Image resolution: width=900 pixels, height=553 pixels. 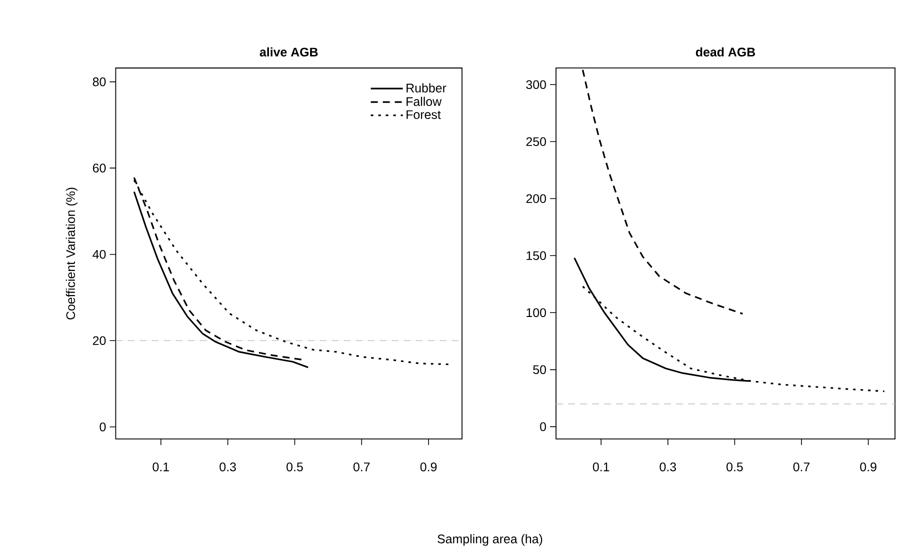 I want to click on y-tick-label: 80, so click(x=99, y=81).